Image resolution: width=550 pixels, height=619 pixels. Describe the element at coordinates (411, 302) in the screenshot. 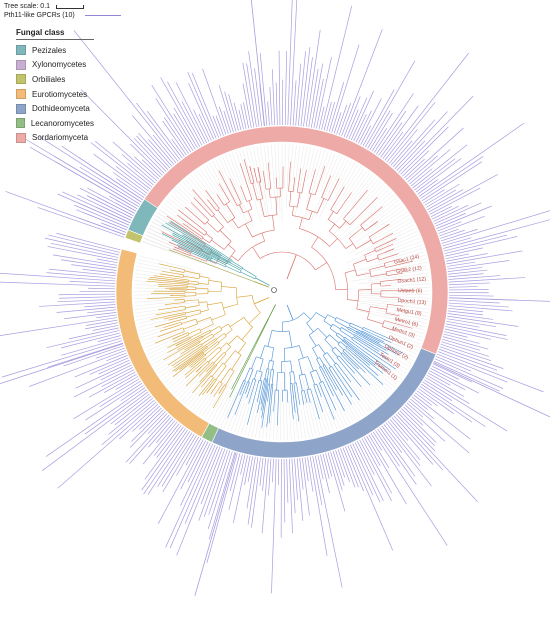

I see `clade-label: Dpoch1 (13)` at that location.